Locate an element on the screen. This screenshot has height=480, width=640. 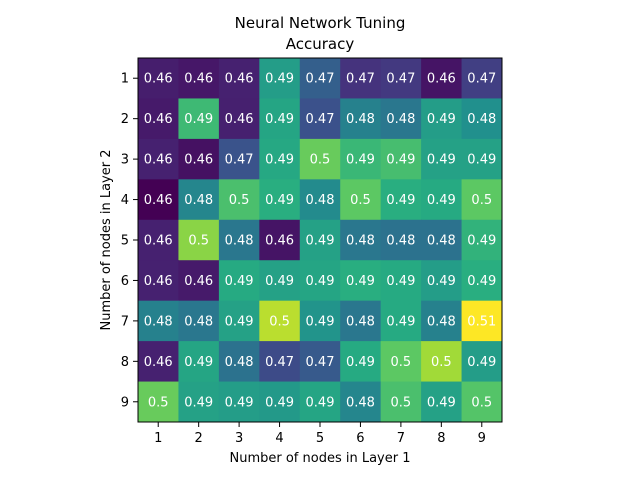
x-tick-label: 1 is located at coordinates (158, 438).